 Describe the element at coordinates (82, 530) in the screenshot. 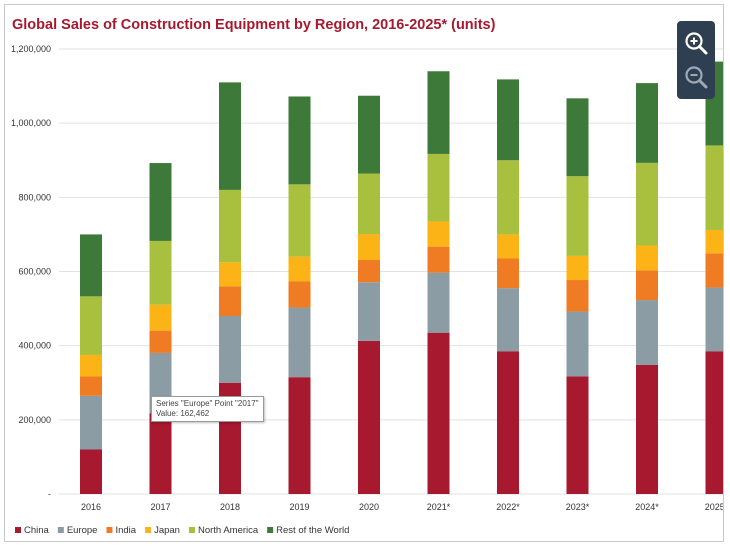

I see `legend-label: Europe` at that location.